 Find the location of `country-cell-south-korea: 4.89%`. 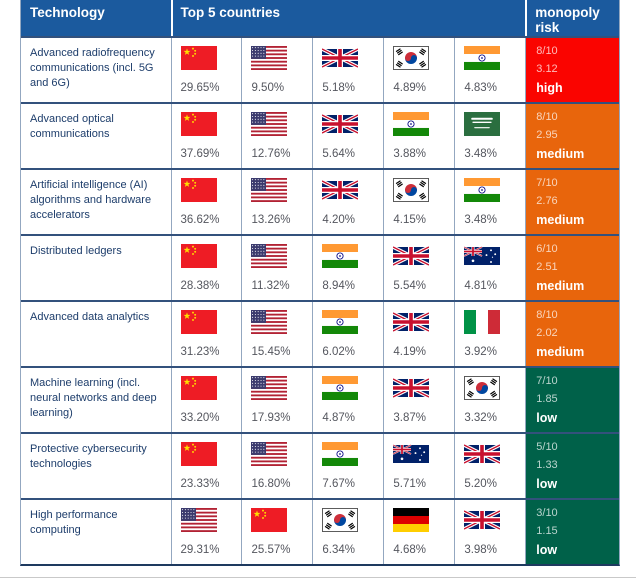

country-cell-south-korea: 4.89% is located at coordinates (418, 70).